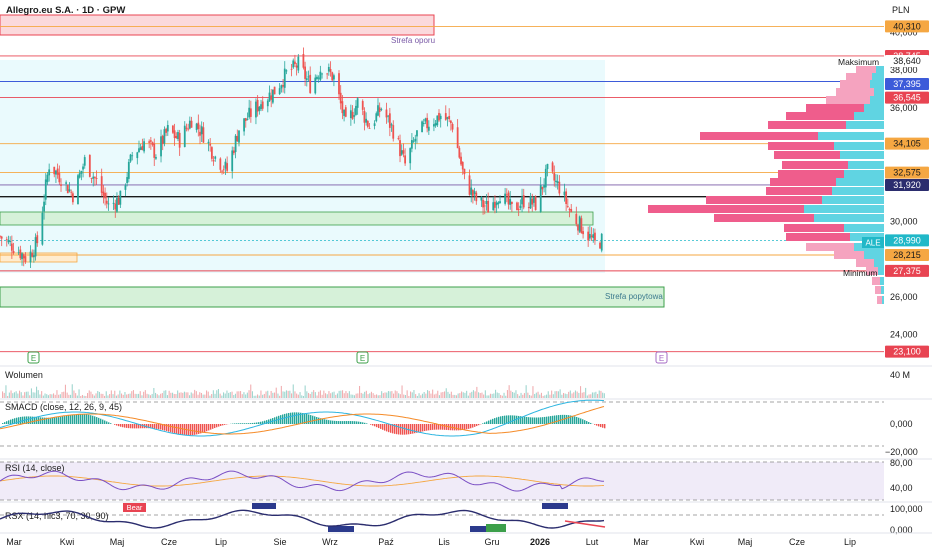  I want to click on time-tick: Cze, so click(797, 542).